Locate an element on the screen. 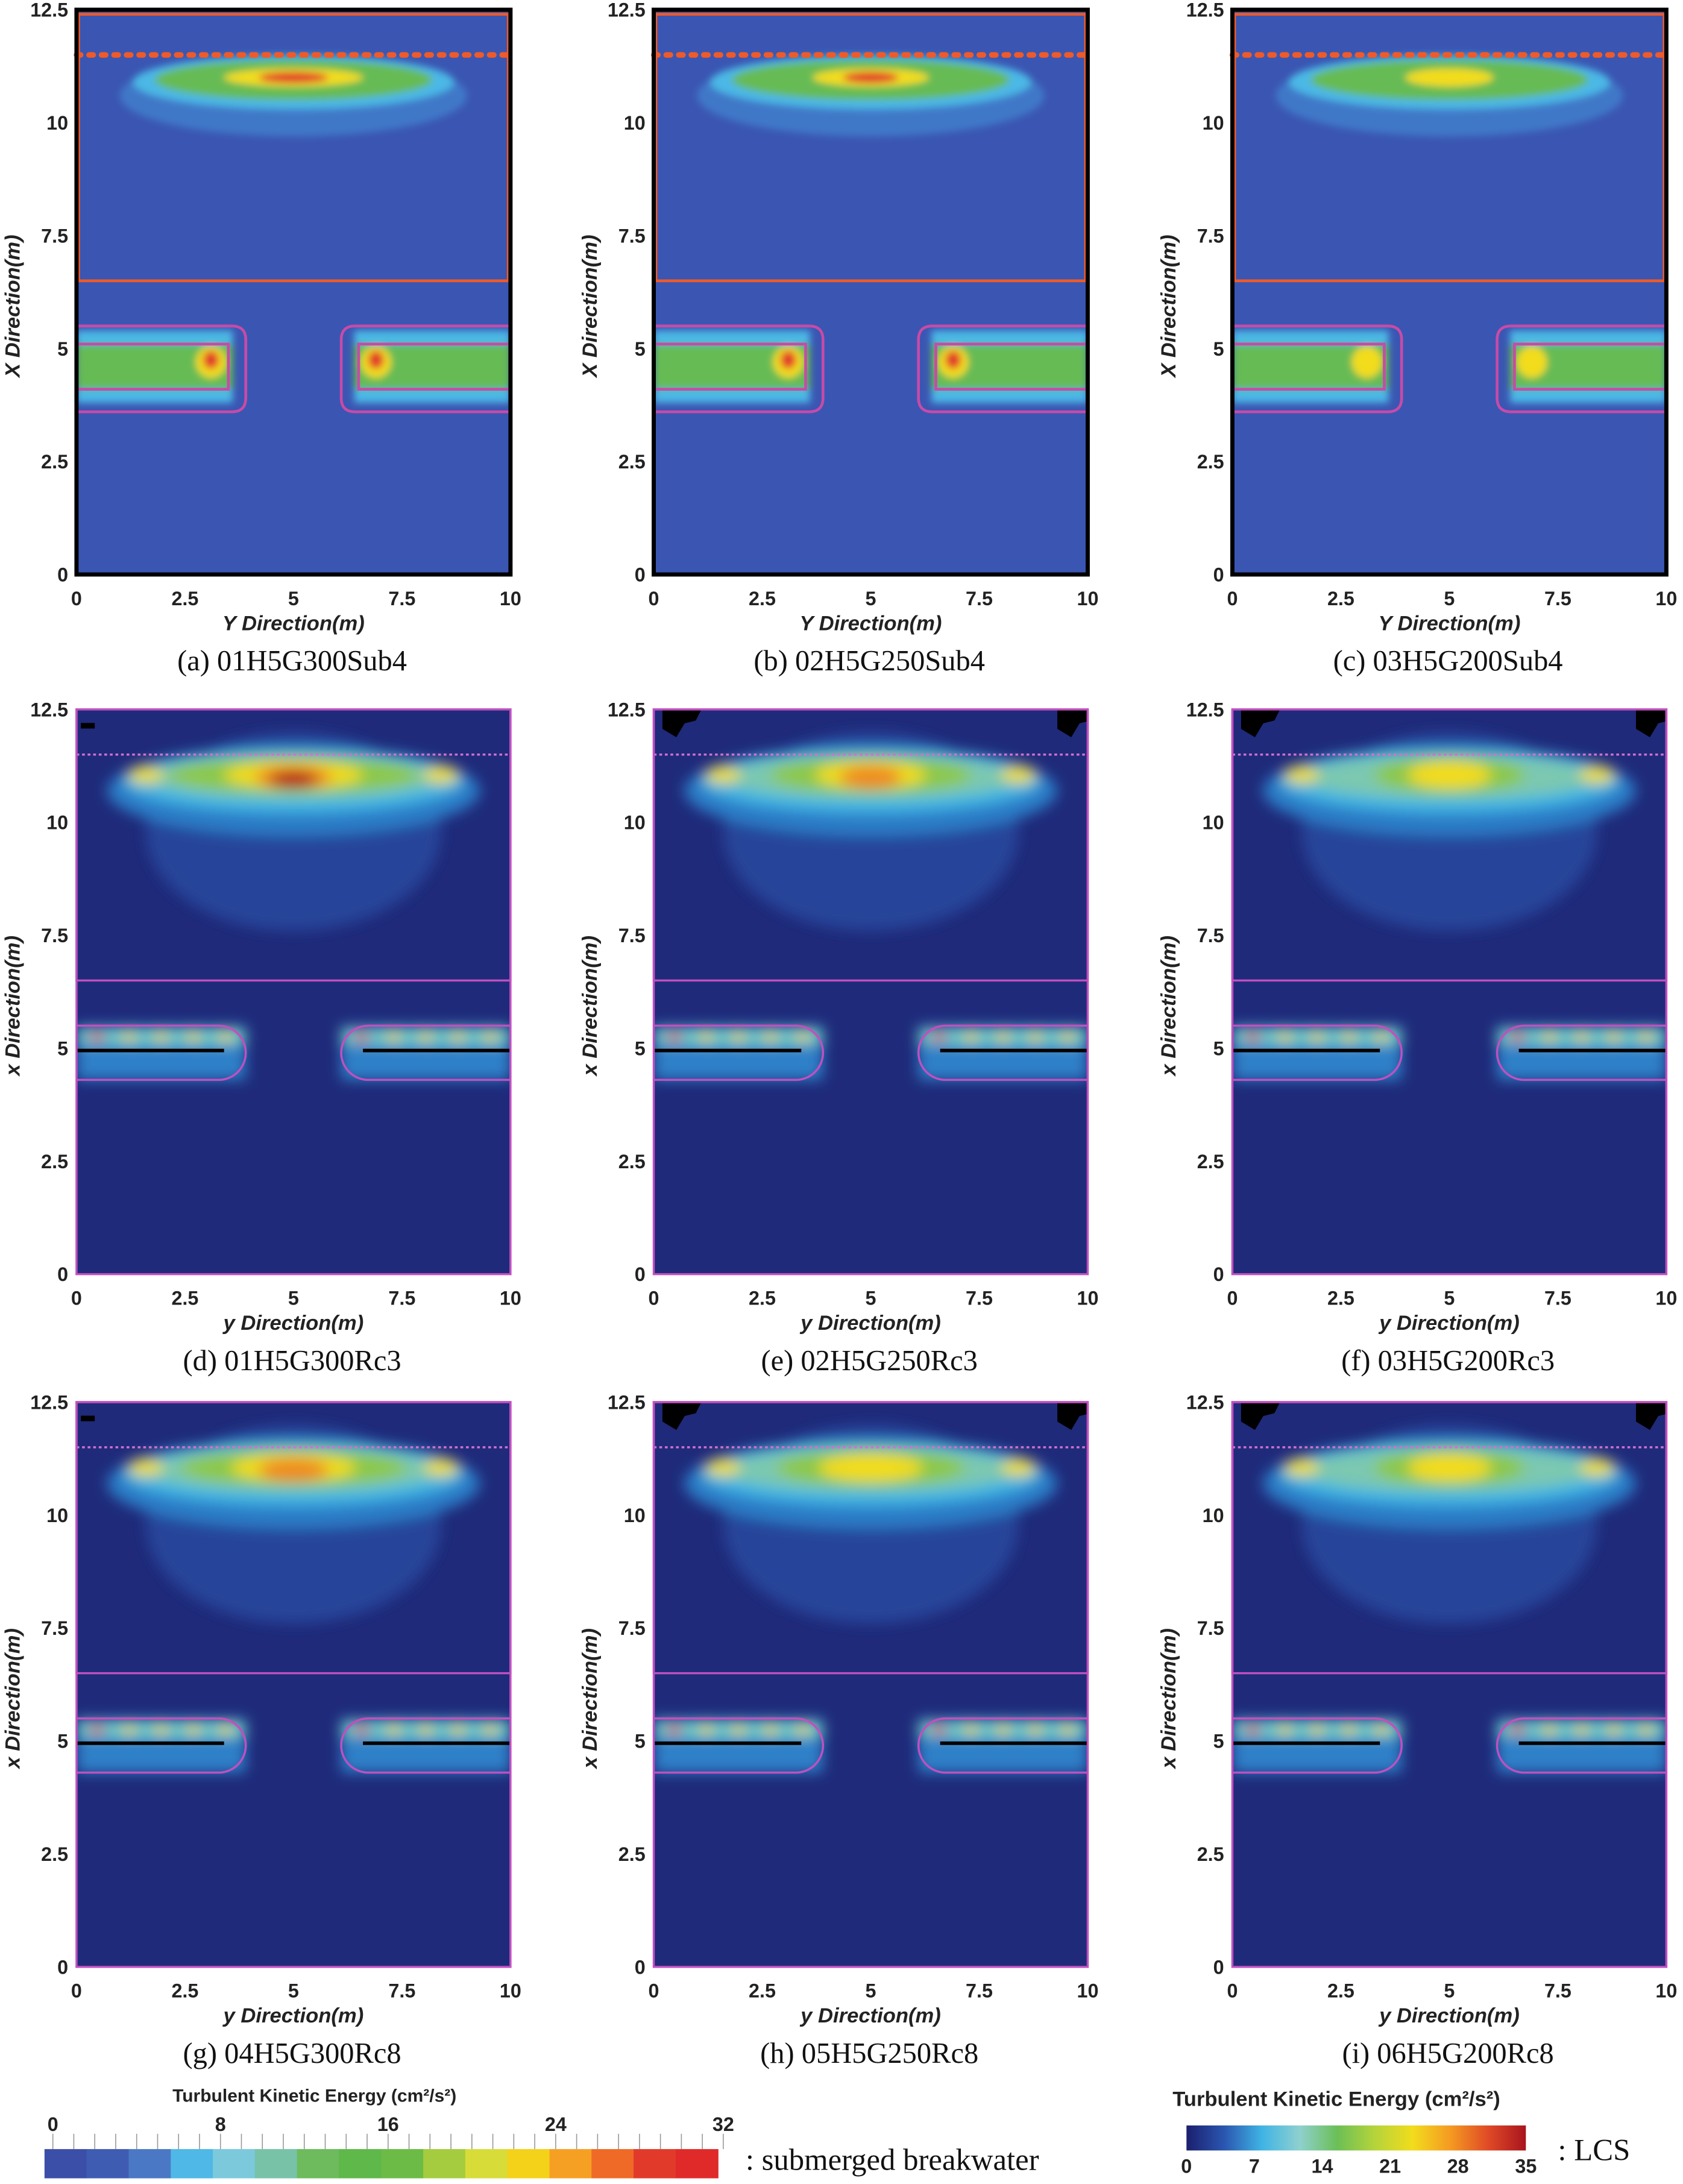  panel-caption: (a) 01H5G300Sub4 is located at coordinates (292, 661).